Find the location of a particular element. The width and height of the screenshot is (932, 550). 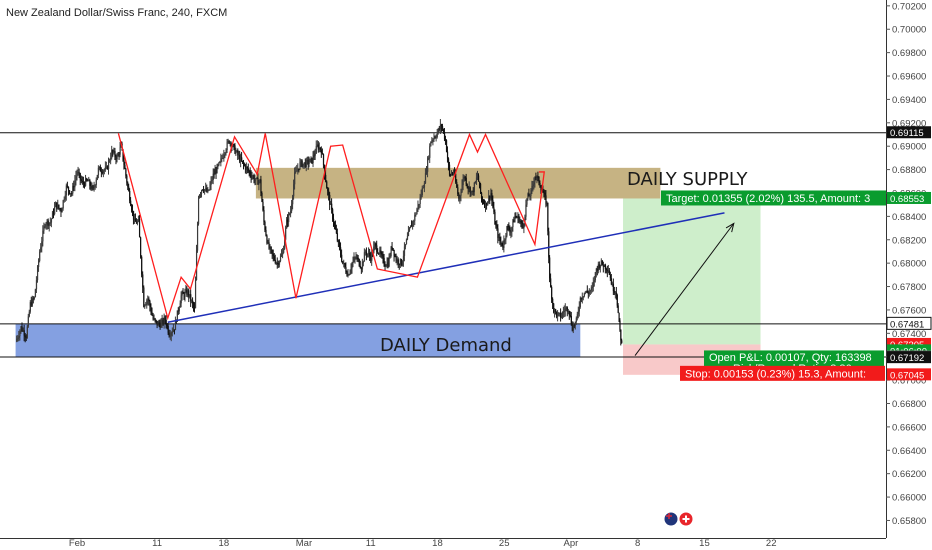

price-label: 0.67481 is located at coordinates (909, 323).